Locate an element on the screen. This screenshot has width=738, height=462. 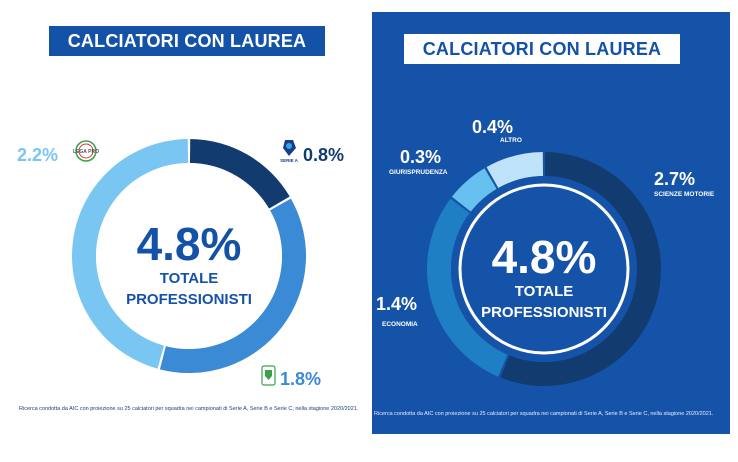
serie-a-logo-icon: SERIE A is located at coordinates (289, 151).